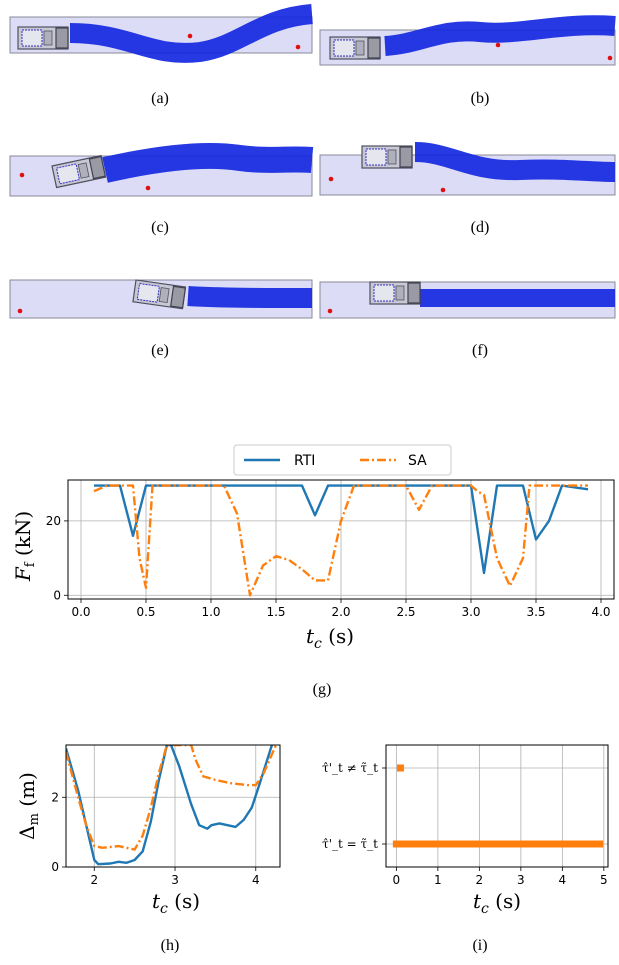 Image resolution: width=619 pixels, height=965 pixels. Describe the element at coordinates (479, 945) in the screenshot. I see `caption-i: (i)` at that location.